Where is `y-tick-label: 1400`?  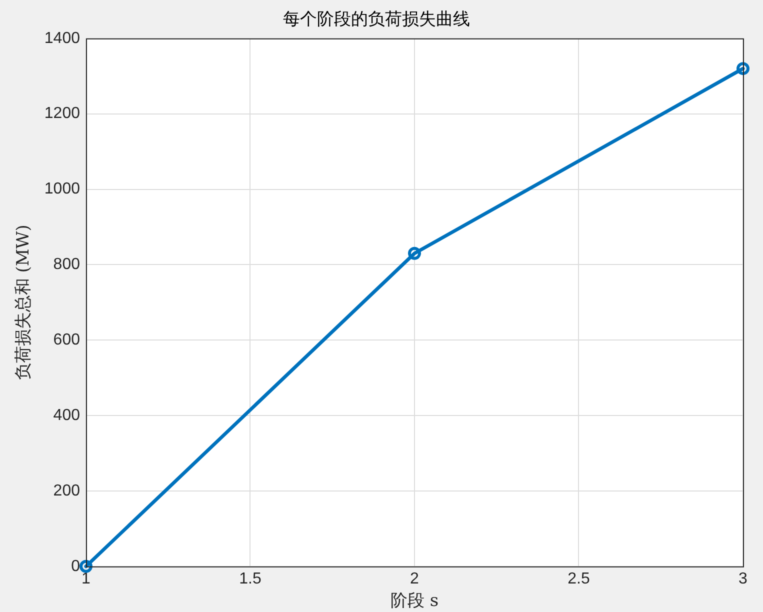 y-tick-label: 1400 is located at coordinates (62, 38).